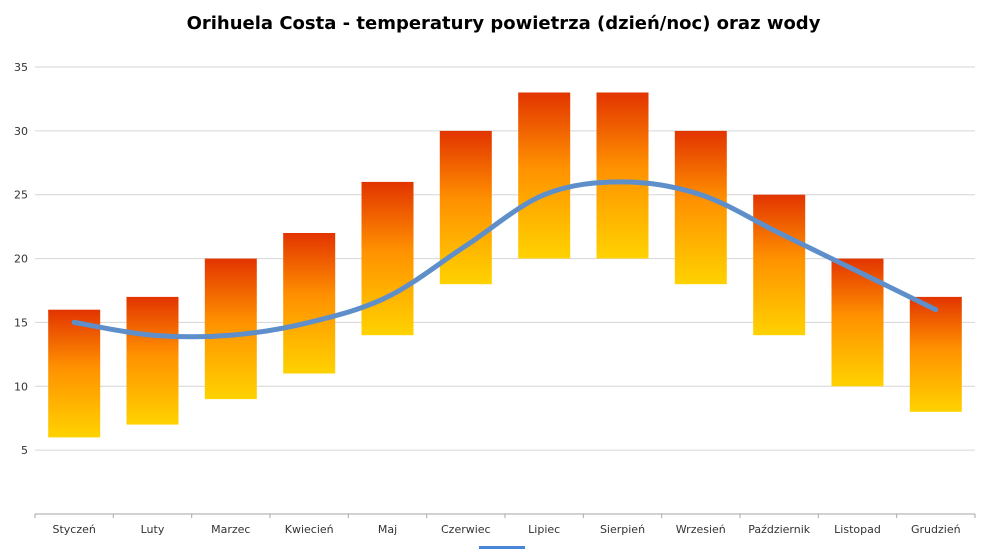  What do you see at coordinates (24, 450) in the screenshot?
I see `y-axis-label: 5` at bounding box center [24, 450].